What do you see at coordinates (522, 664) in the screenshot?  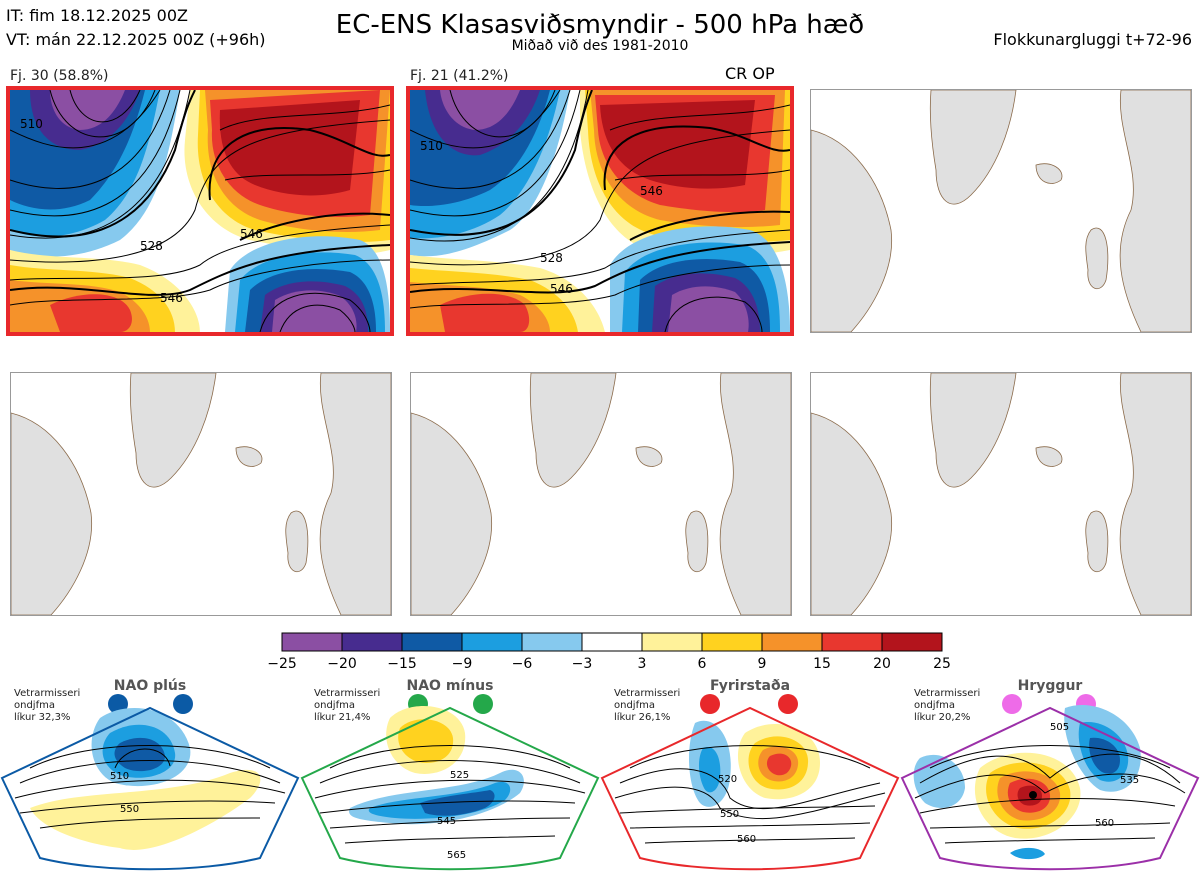 I see `colorbar-tick-label: −6` at bounding box center [522, 664].